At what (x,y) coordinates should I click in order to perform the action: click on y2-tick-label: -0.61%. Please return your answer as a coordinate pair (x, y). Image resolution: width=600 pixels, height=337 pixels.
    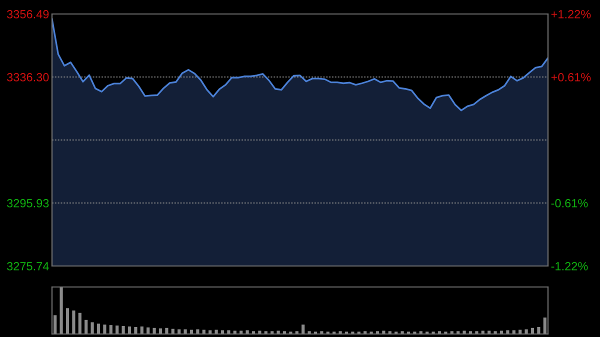
    Looking at the image, I should click on (569, 203).